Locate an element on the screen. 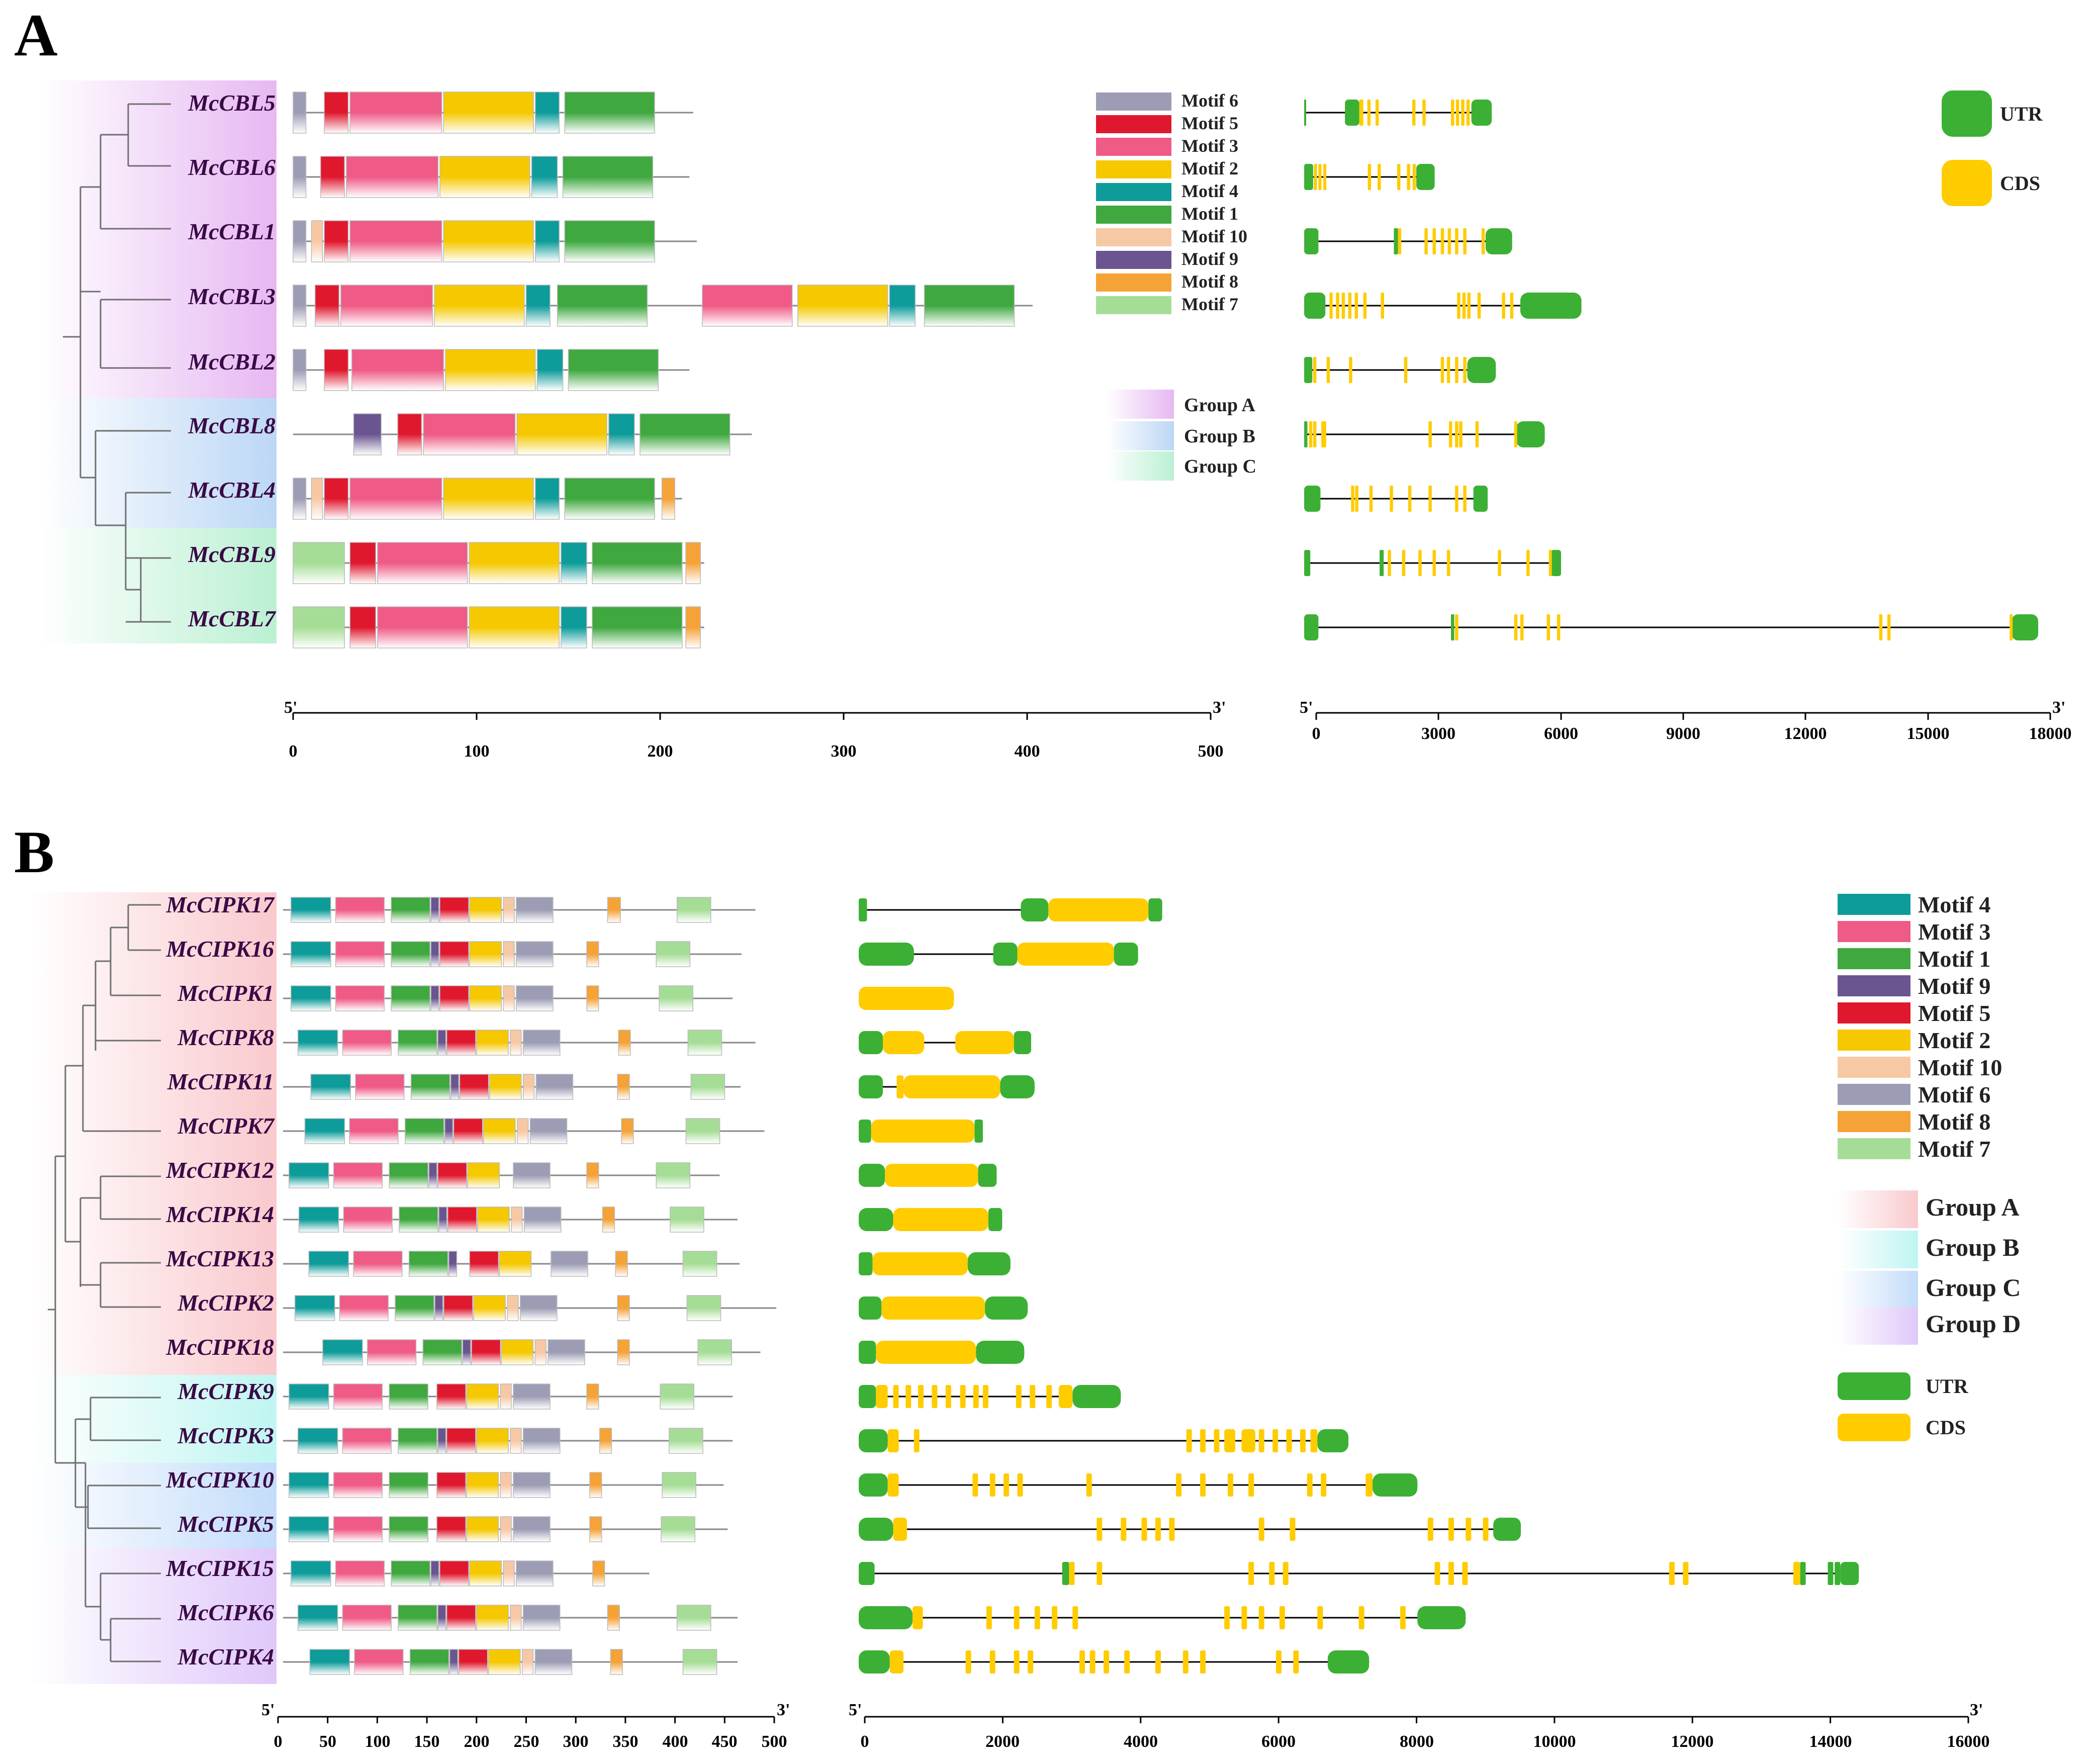 The image size is (2095, 1764). tick-label: 3000 is located at coordinates (1438, 733).